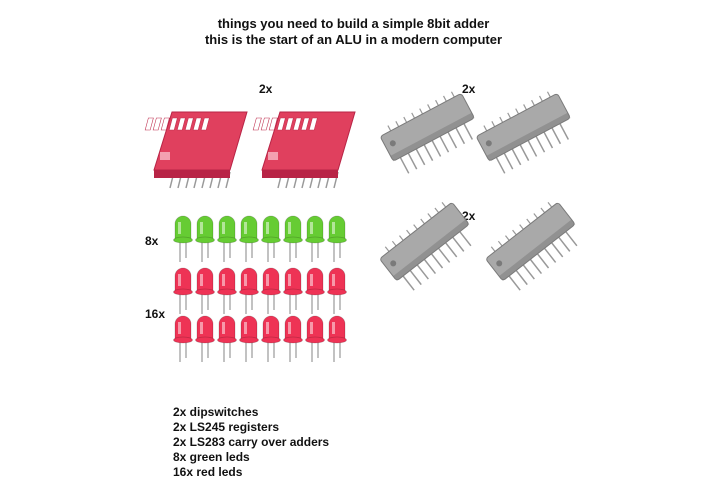  I want to click on register-quantity-label: 2x, so click(469, 89).